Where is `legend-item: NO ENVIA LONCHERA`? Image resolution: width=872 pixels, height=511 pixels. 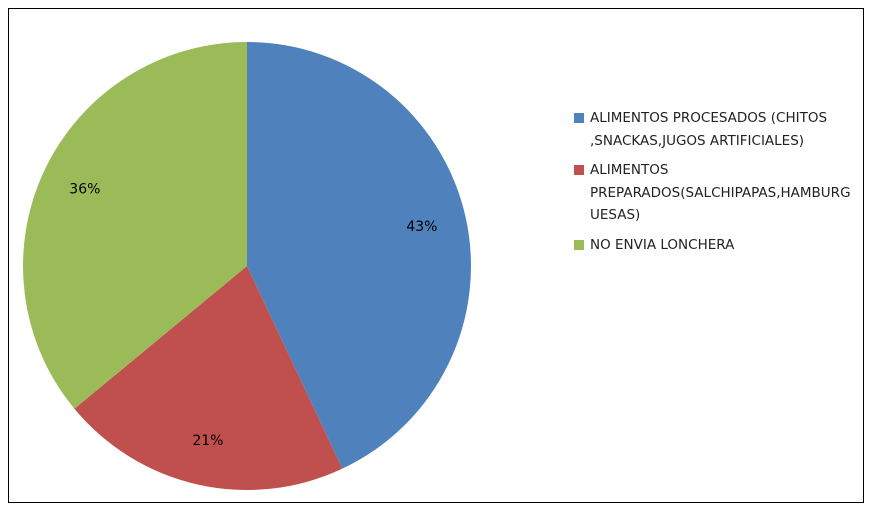
legend-item: NO ENVIA LONCHERA is located at coordinates (713, 245).